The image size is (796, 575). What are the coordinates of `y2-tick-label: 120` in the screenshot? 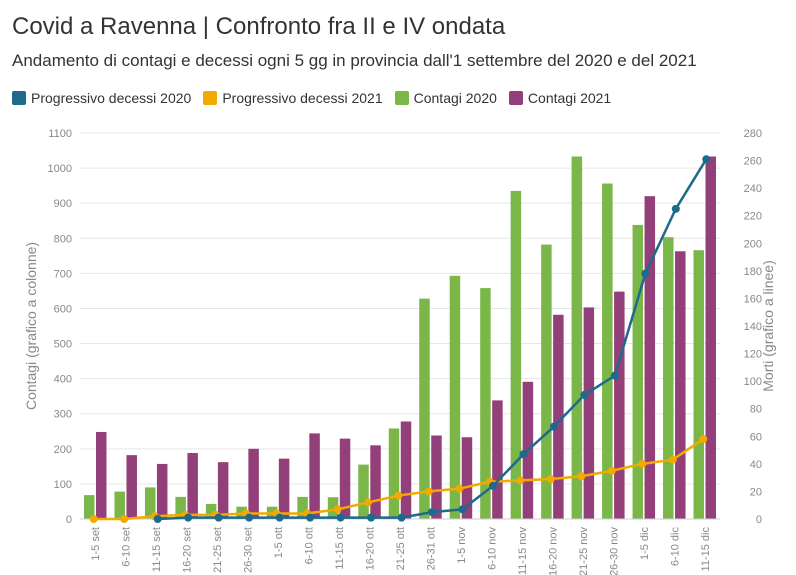 It's located at (753, 355).